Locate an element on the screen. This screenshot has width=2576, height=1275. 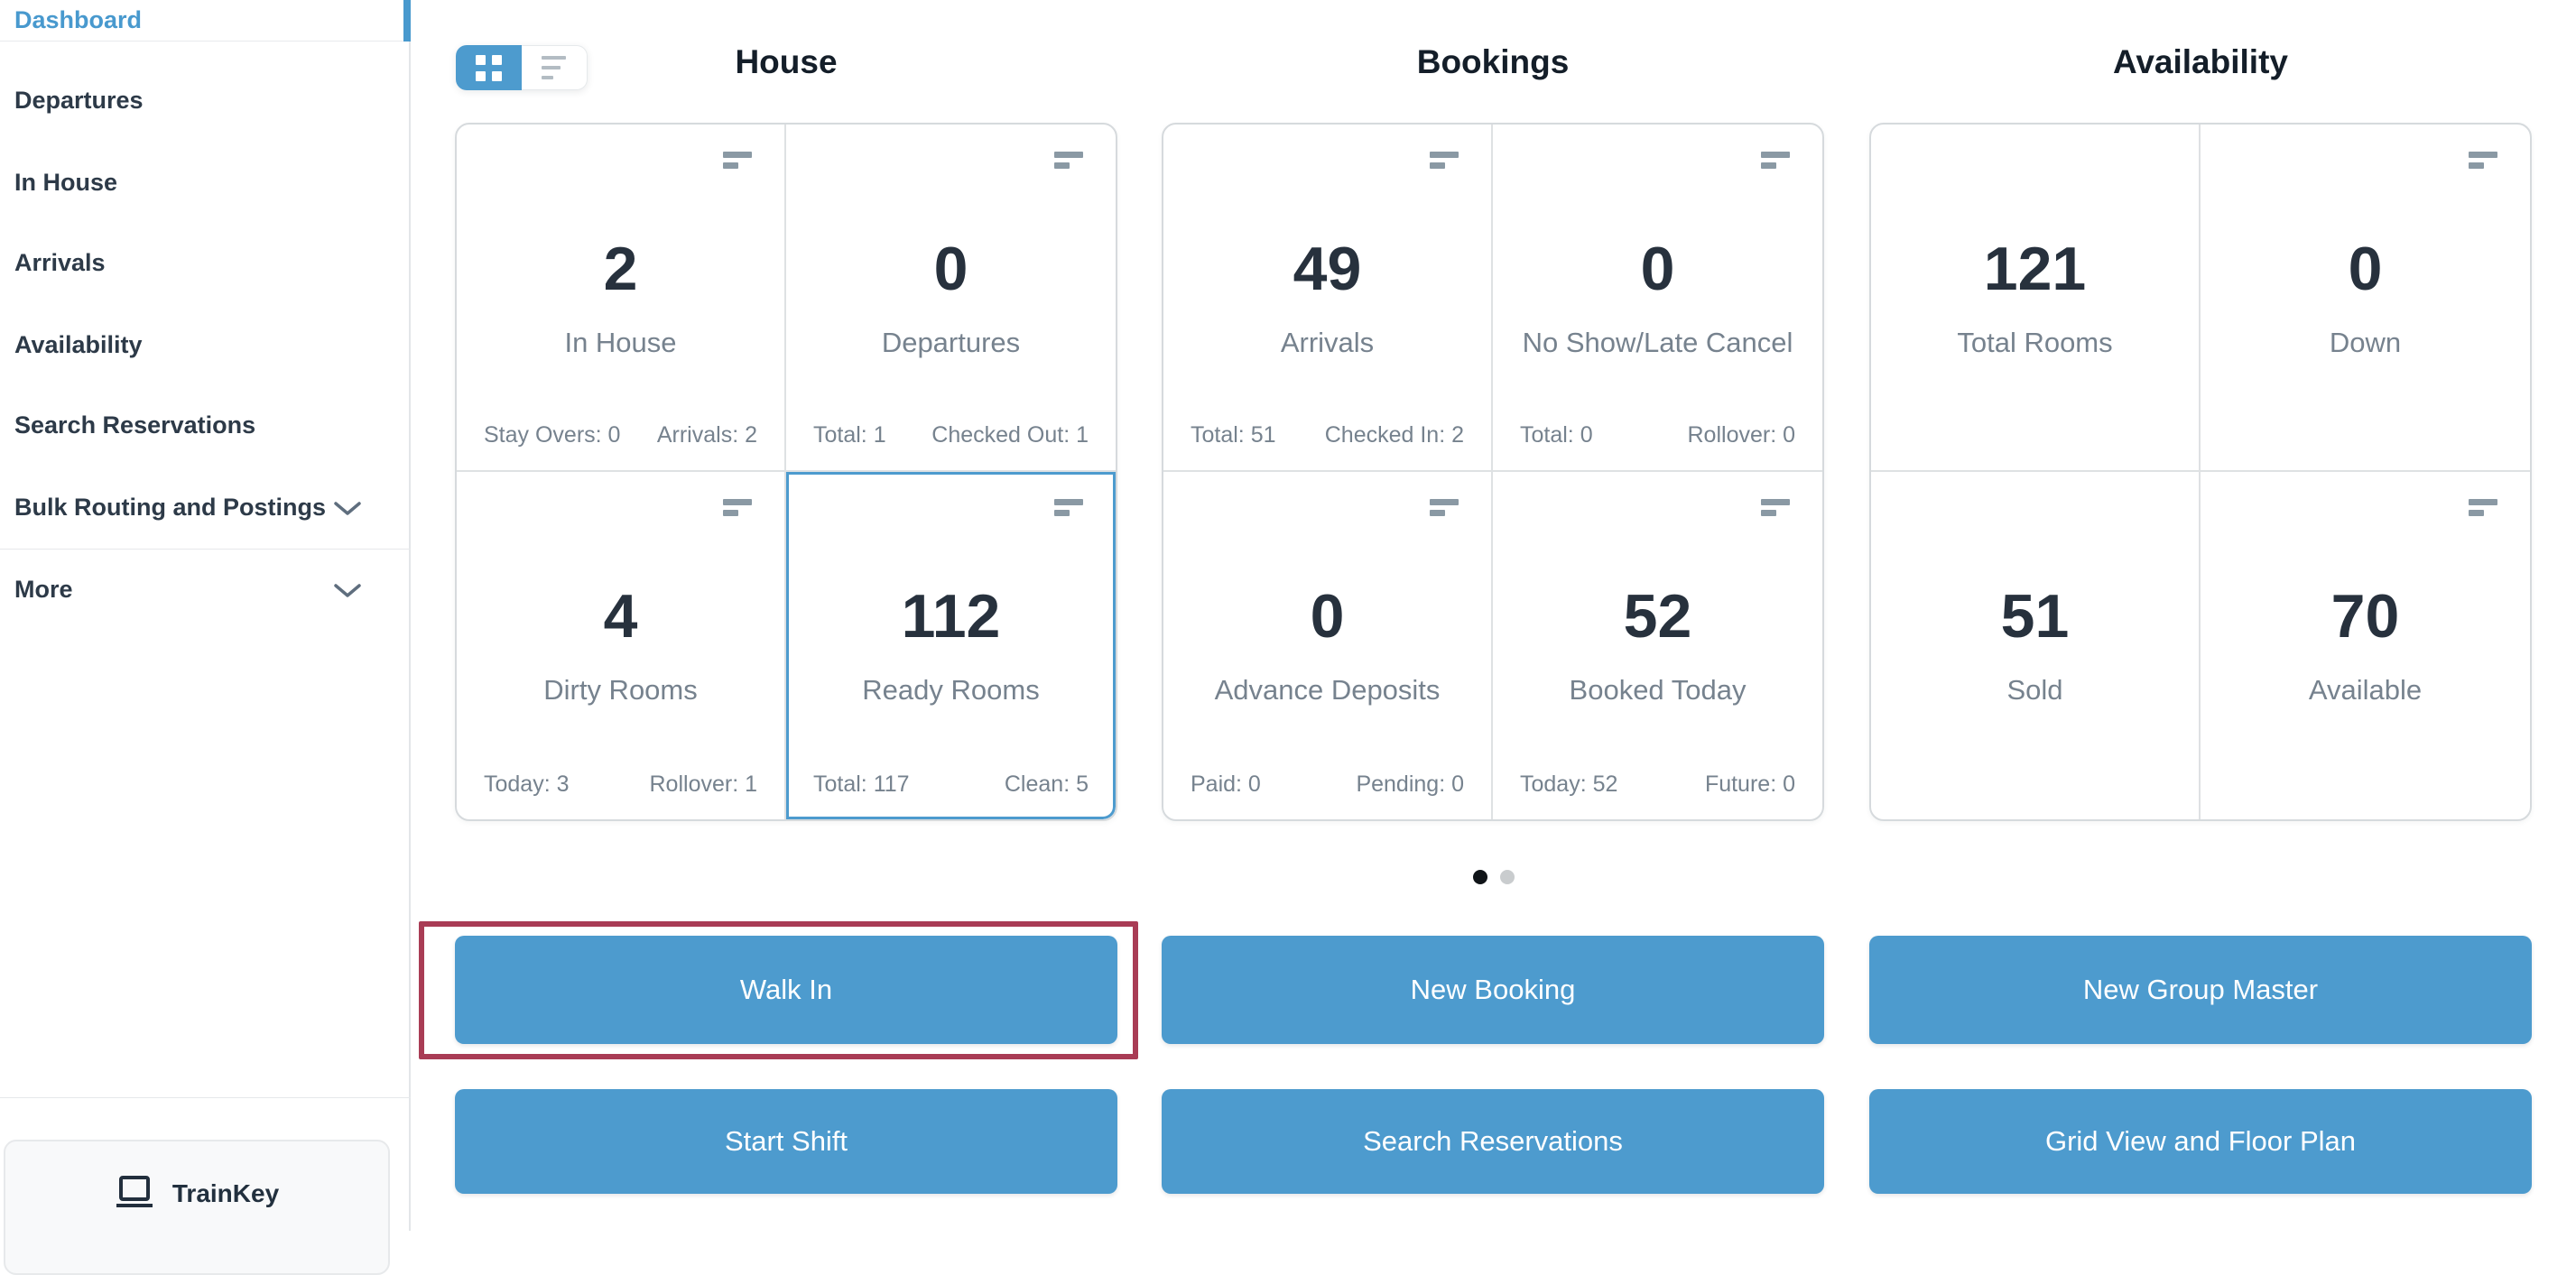
stat-card-in-house: 2 In House Stay Overs: 0 Arrivals: 2 is located at coordinates (621, 298).